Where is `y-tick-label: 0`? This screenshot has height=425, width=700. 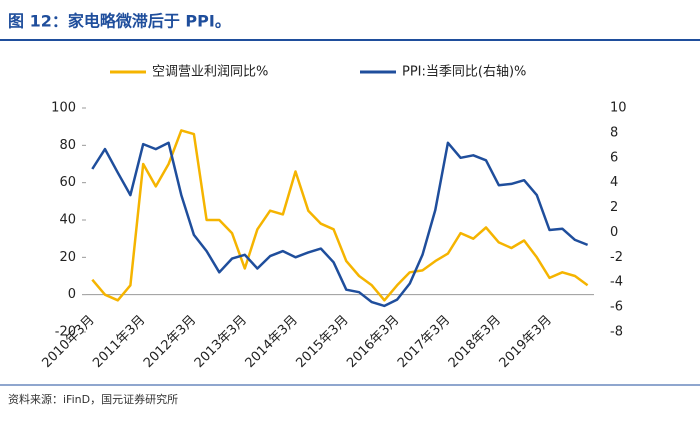
y-tick-label: 0 is located at coordinates (72, 294).